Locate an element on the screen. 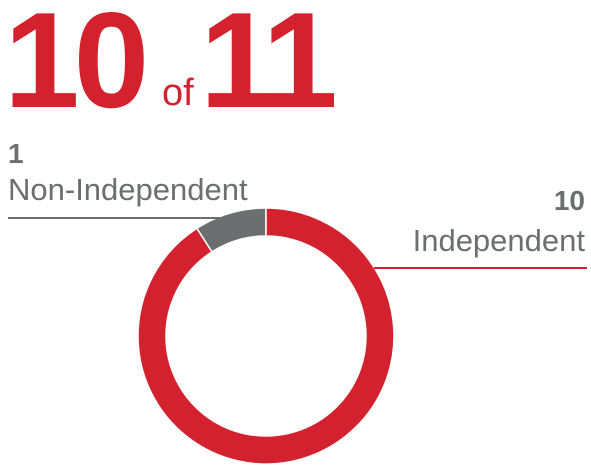 The width and height of the screenshot is (591, 466). category-label: Independent is located at coordinates (499, 240).